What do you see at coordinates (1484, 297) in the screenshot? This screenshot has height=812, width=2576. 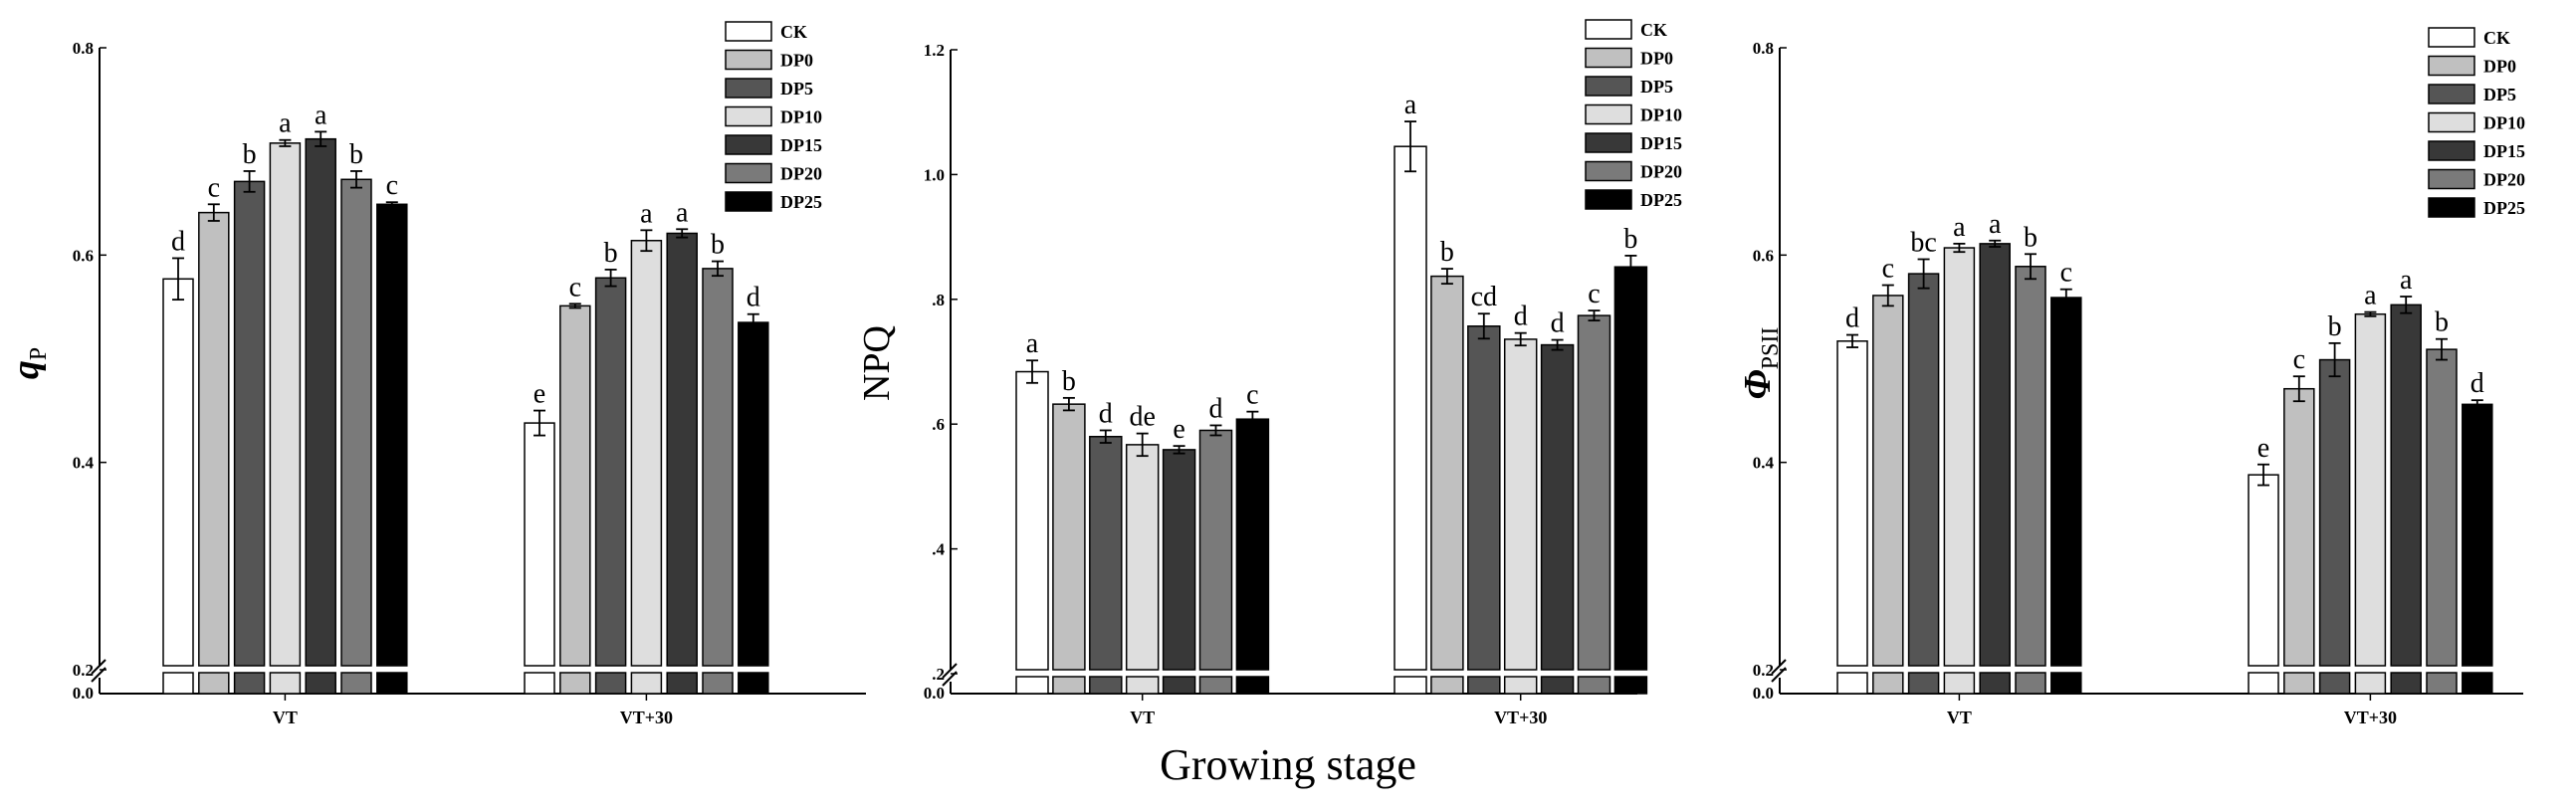 I see `significance-letter: cd` at bounding box center [1484, 297].